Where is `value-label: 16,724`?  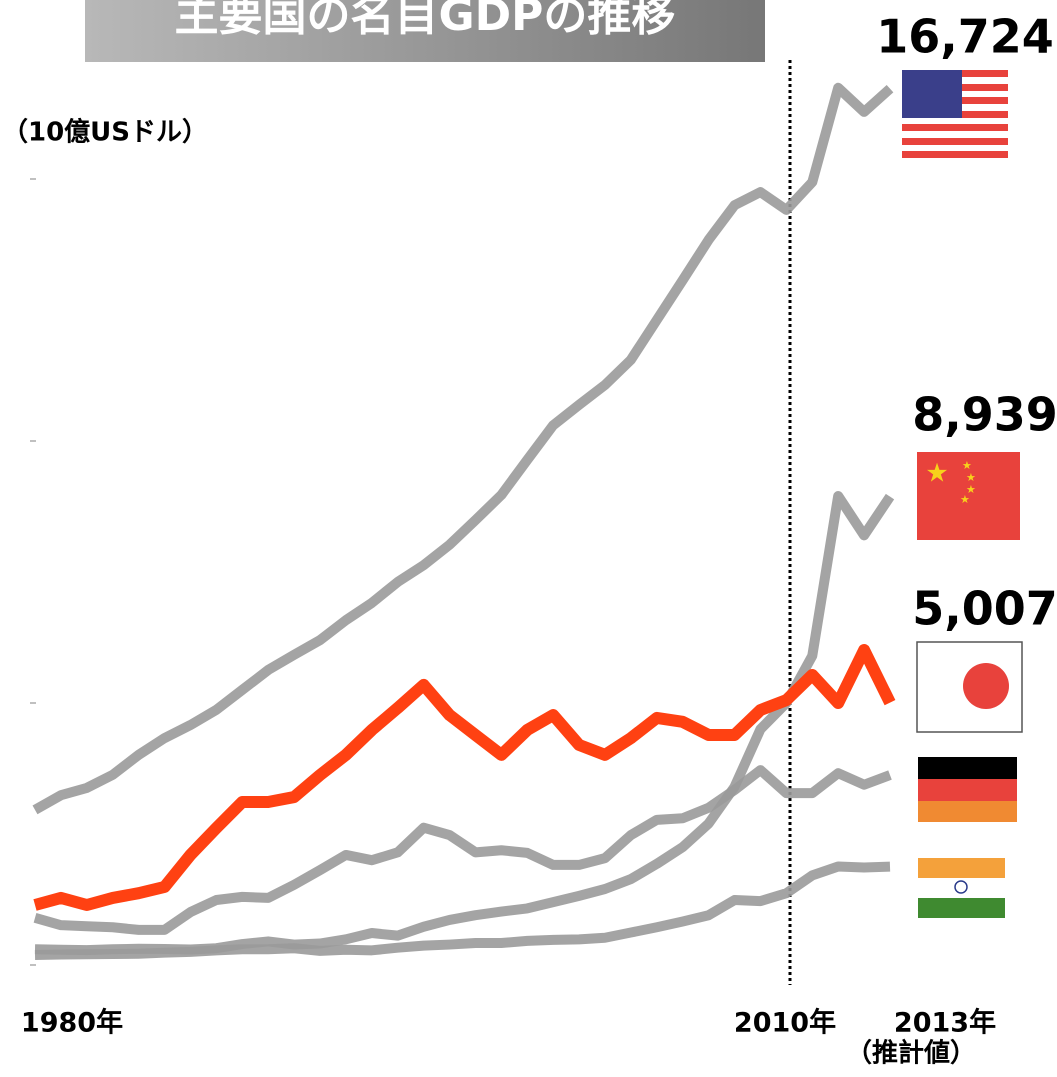 value-label: 16,724 is located at coordinates (965, 37).